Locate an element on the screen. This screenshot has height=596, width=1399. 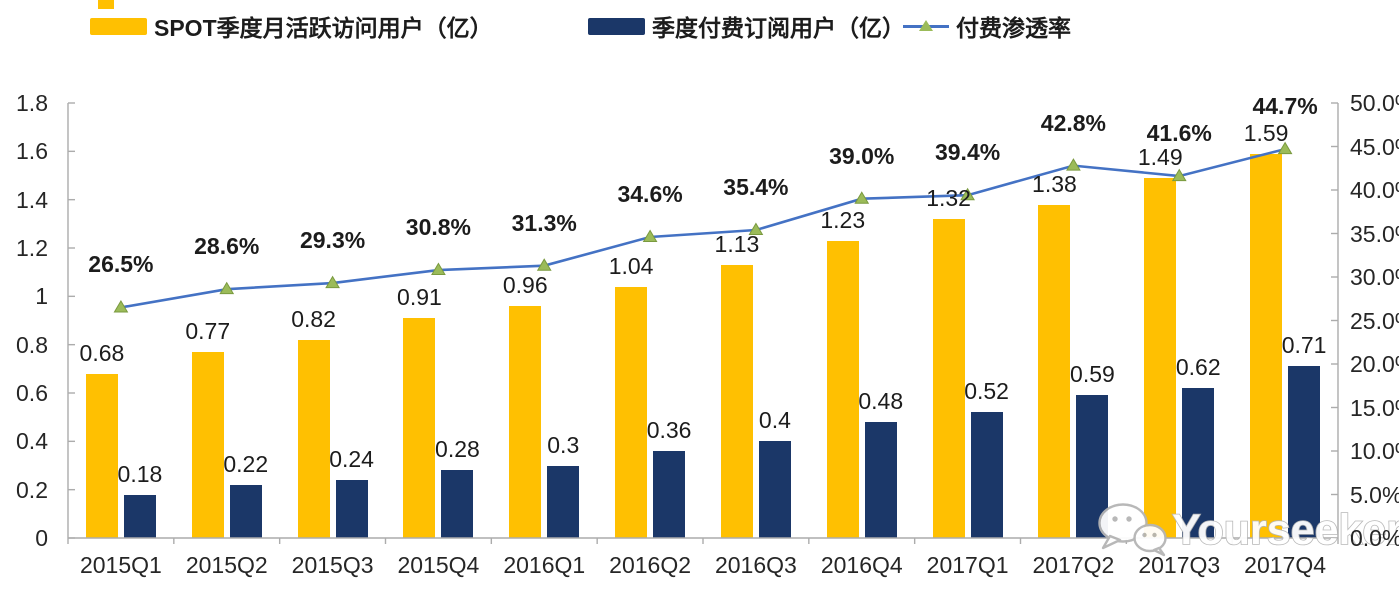
y-axis-label-left: 1.6 is located at coordinates (32, 151).